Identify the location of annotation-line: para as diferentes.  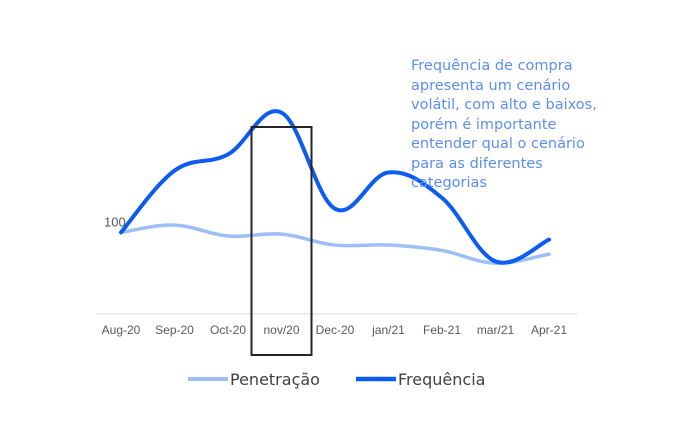
(477, 163).